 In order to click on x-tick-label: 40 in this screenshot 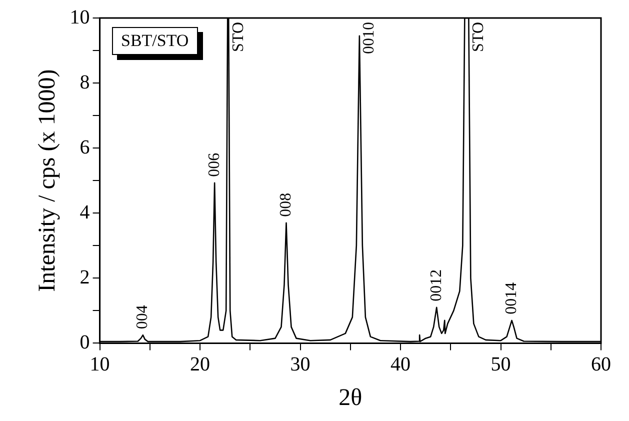, I will do `click(400, 364)`.